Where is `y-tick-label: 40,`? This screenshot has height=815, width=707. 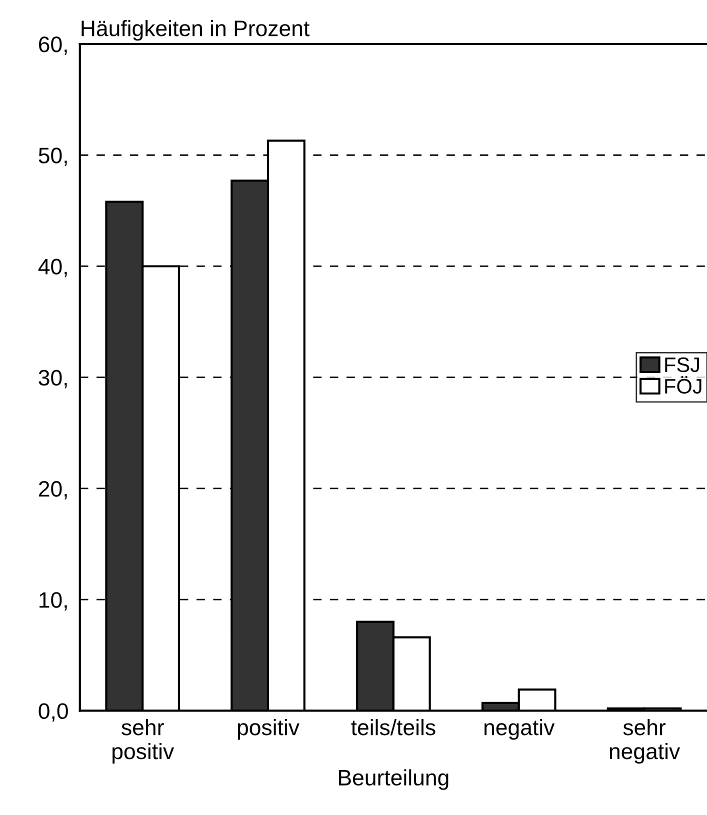 y-tick-label: 40, is located at coordinates (52, 268).